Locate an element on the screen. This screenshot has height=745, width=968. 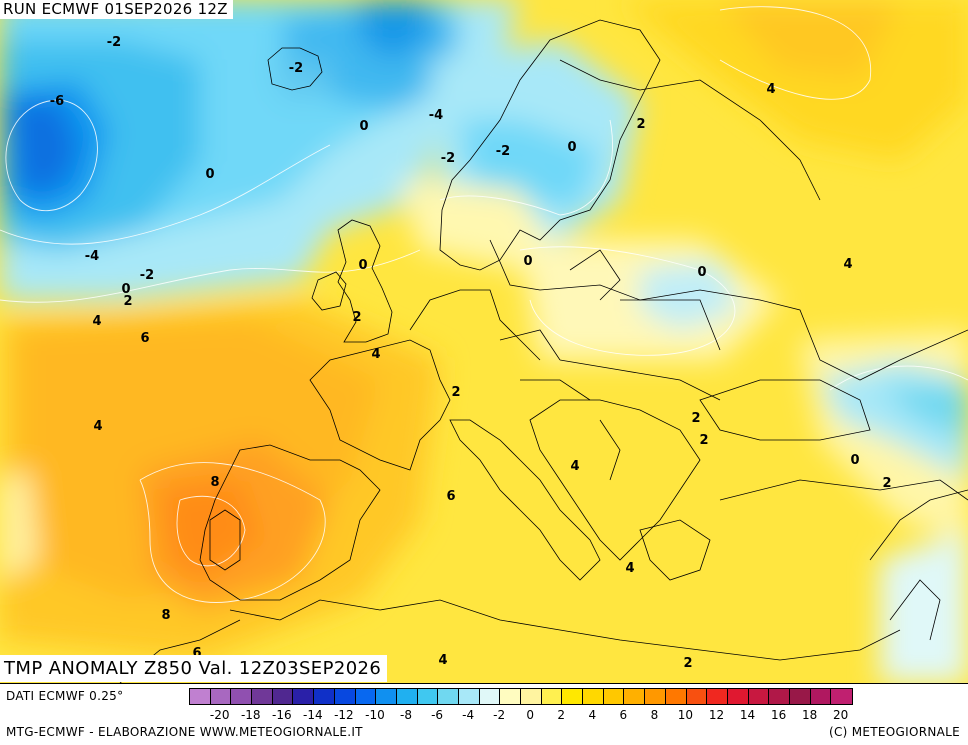
data-source-label: DATI ECMWF 0.25° is located at coordinates (65, 696).